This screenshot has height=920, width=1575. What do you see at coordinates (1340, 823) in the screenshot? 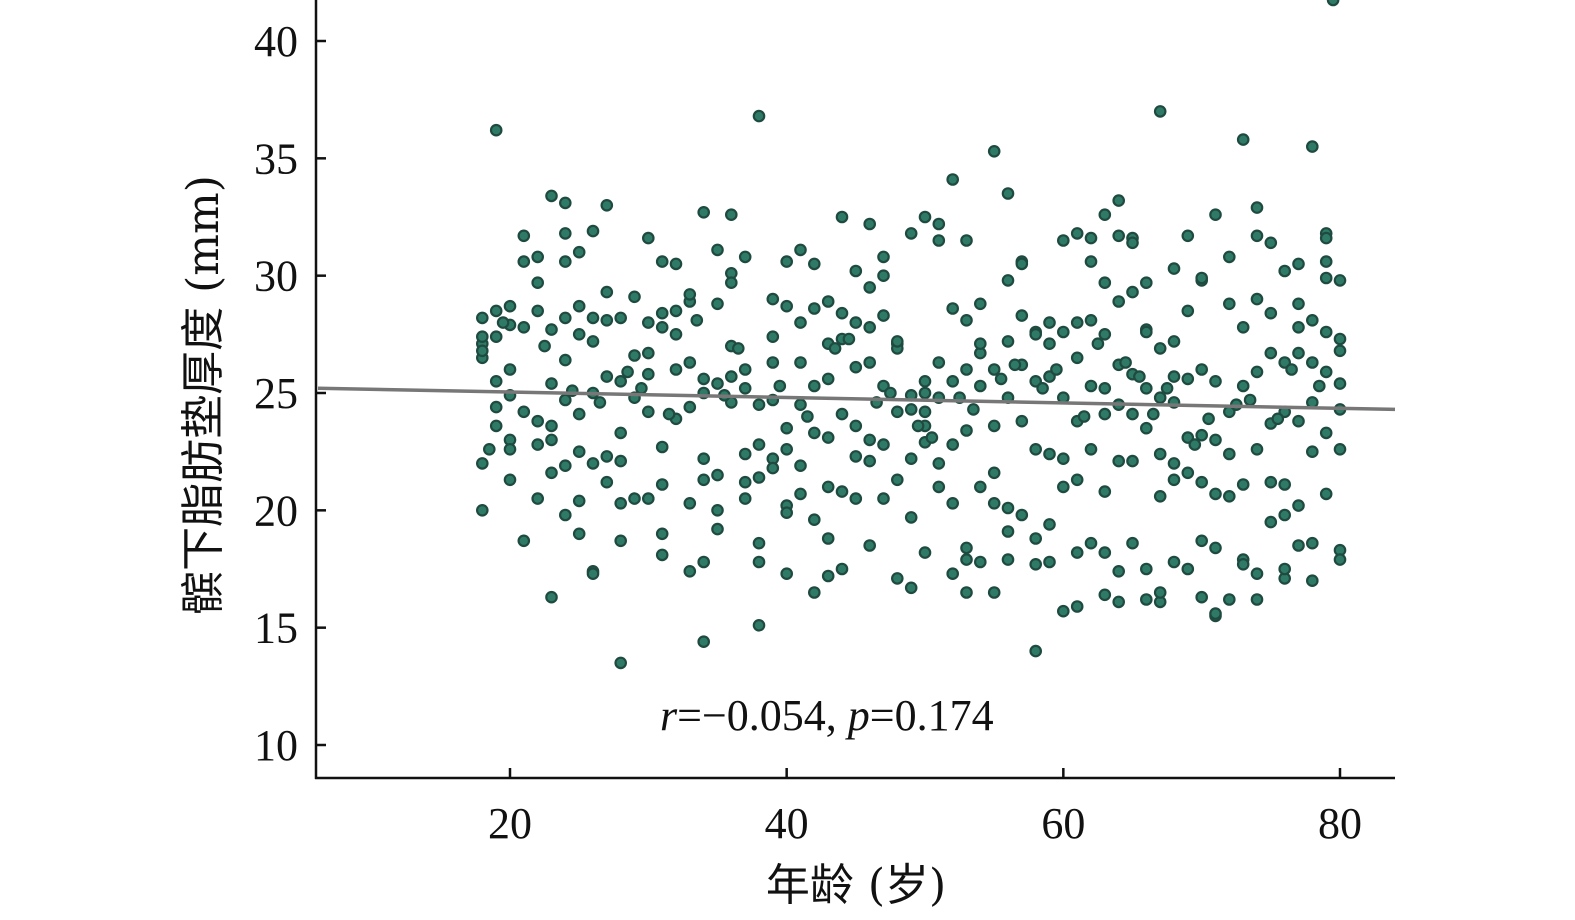
I see `x-tick-label: 80` at bounding box center [1340, 823].